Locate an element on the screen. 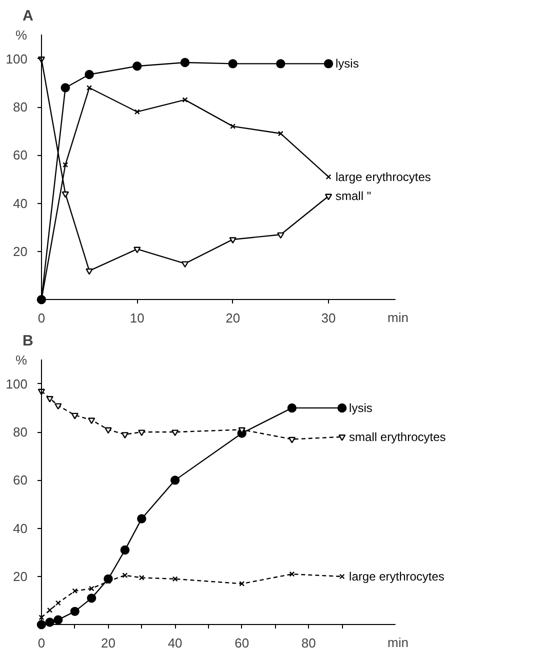 Image resolution: width=533 pixels, height=669 pixels. x-tick-label: 30 is located at coordinates (328, 318).